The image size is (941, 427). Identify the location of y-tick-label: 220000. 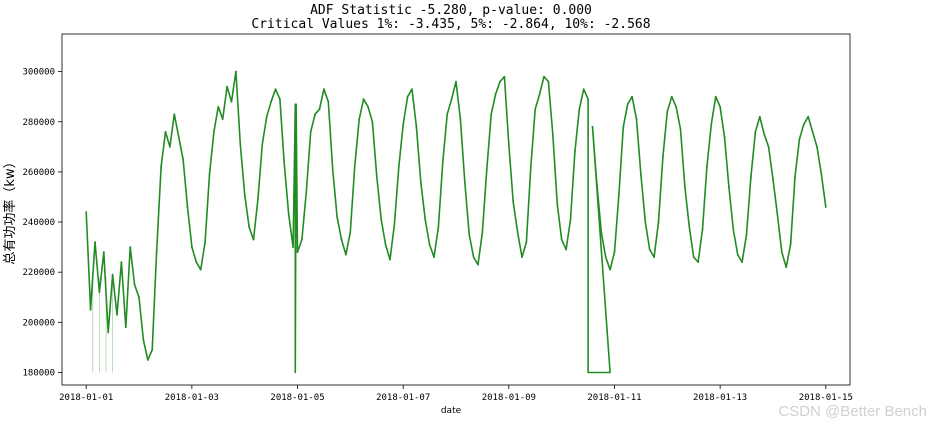
(38, 273).